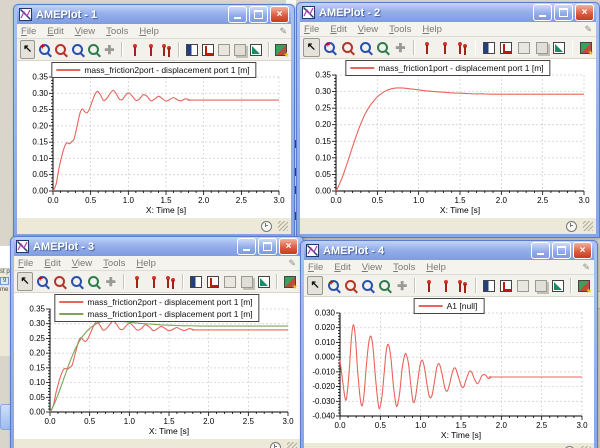  I want to click on window-titlebar: AMEPlot - 4 ×, so click(449, 250).